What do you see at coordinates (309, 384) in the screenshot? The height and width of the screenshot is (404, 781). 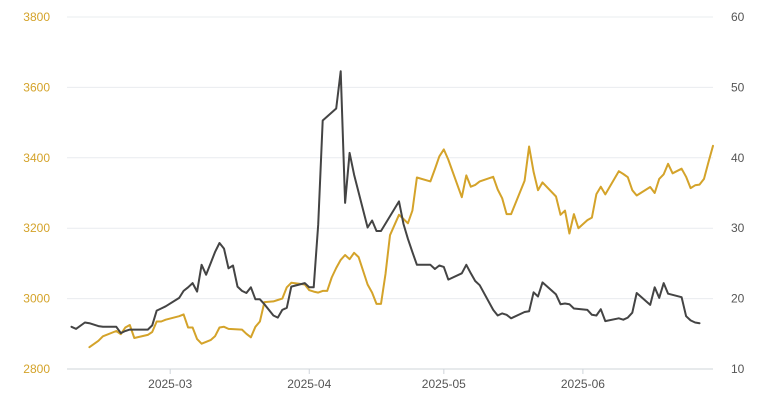 I see `x-tick-label: 2025-04` at bounding box center [309, 384].